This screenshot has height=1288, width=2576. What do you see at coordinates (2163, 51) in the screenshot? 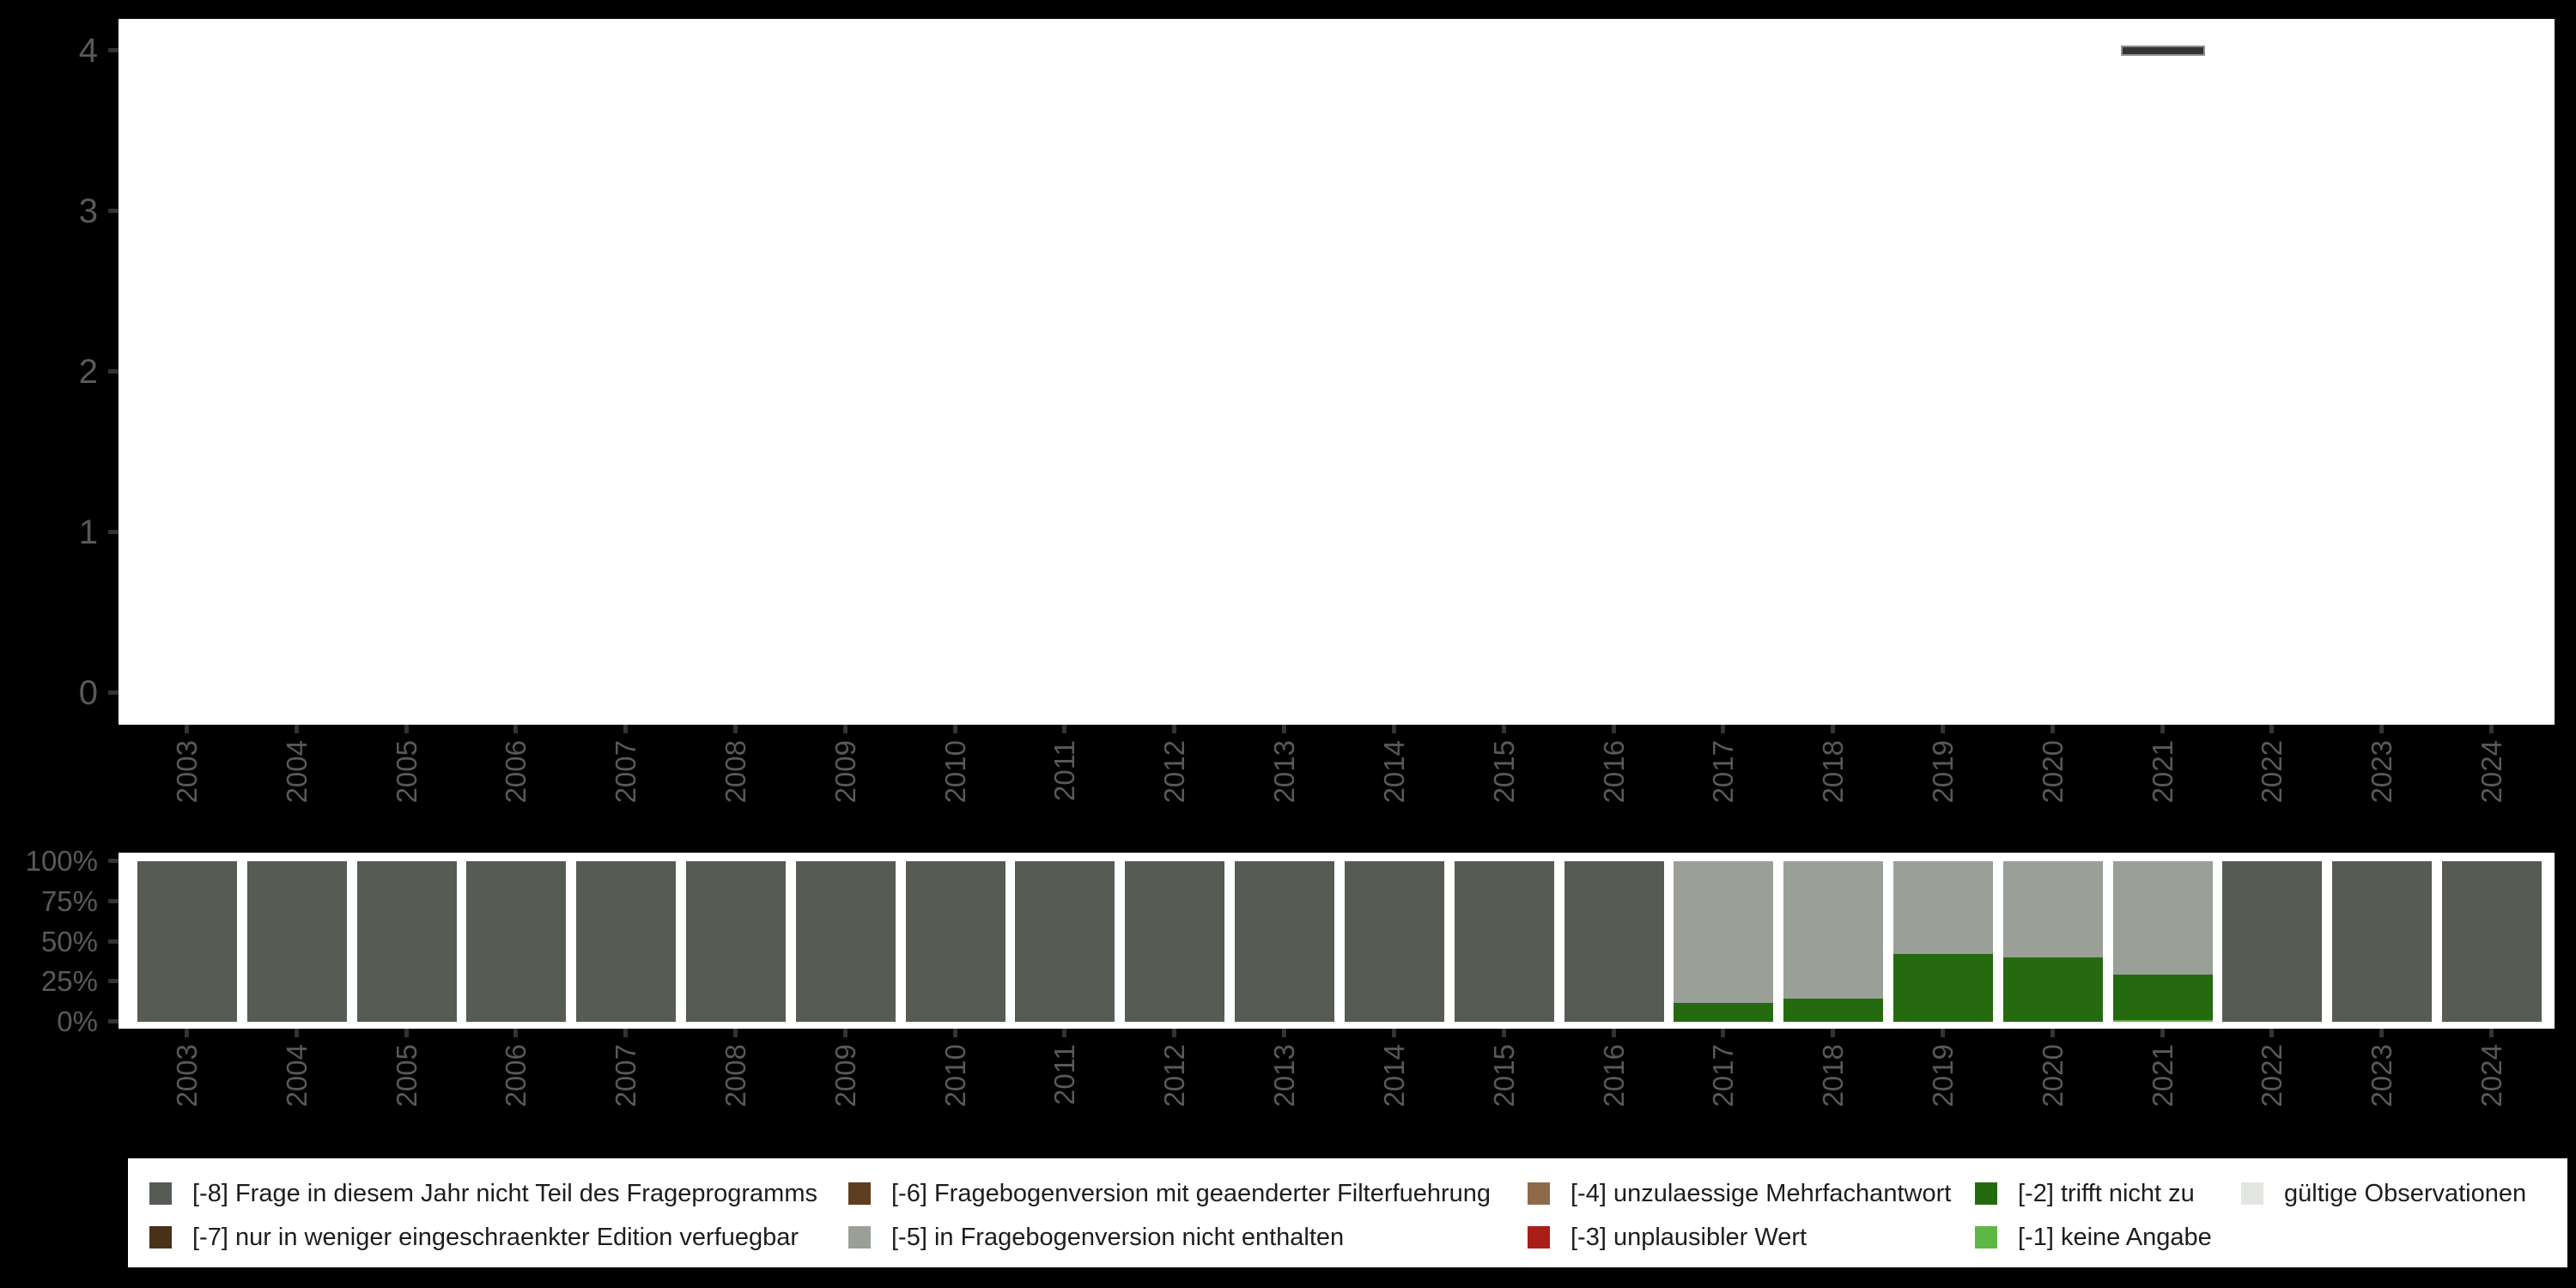
I see `observation-count-mark` at bounding box center [2163, 51].